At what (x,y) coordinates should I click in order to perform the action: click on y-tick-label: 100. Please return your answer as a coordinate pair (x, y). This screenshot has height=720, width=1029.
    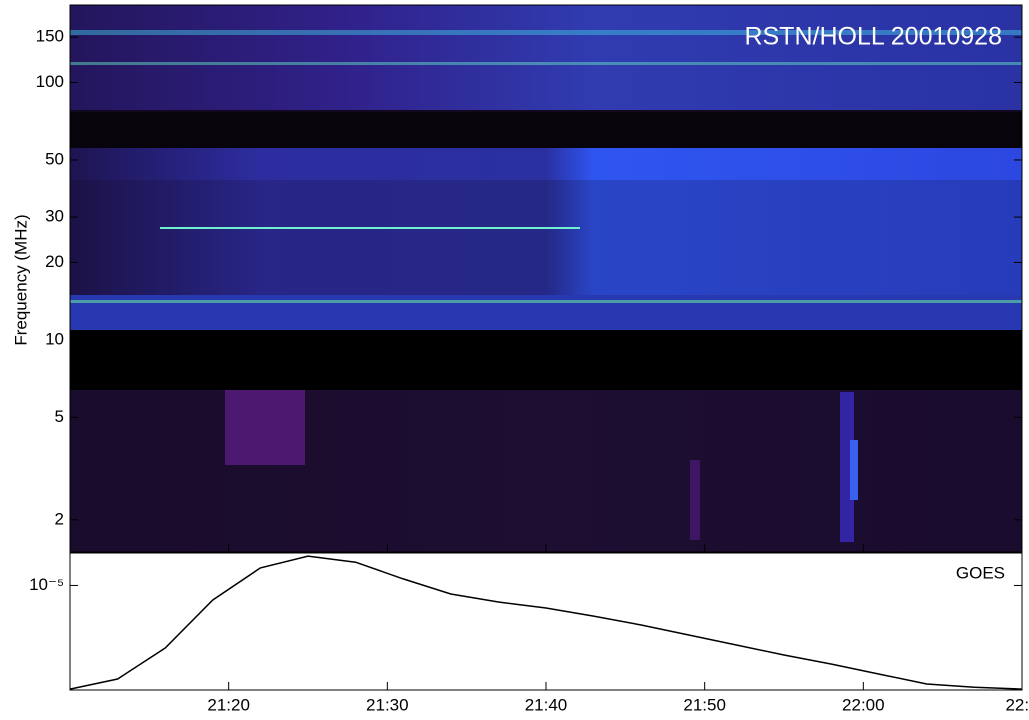
    Looking at the image, I should click on (50, 81).